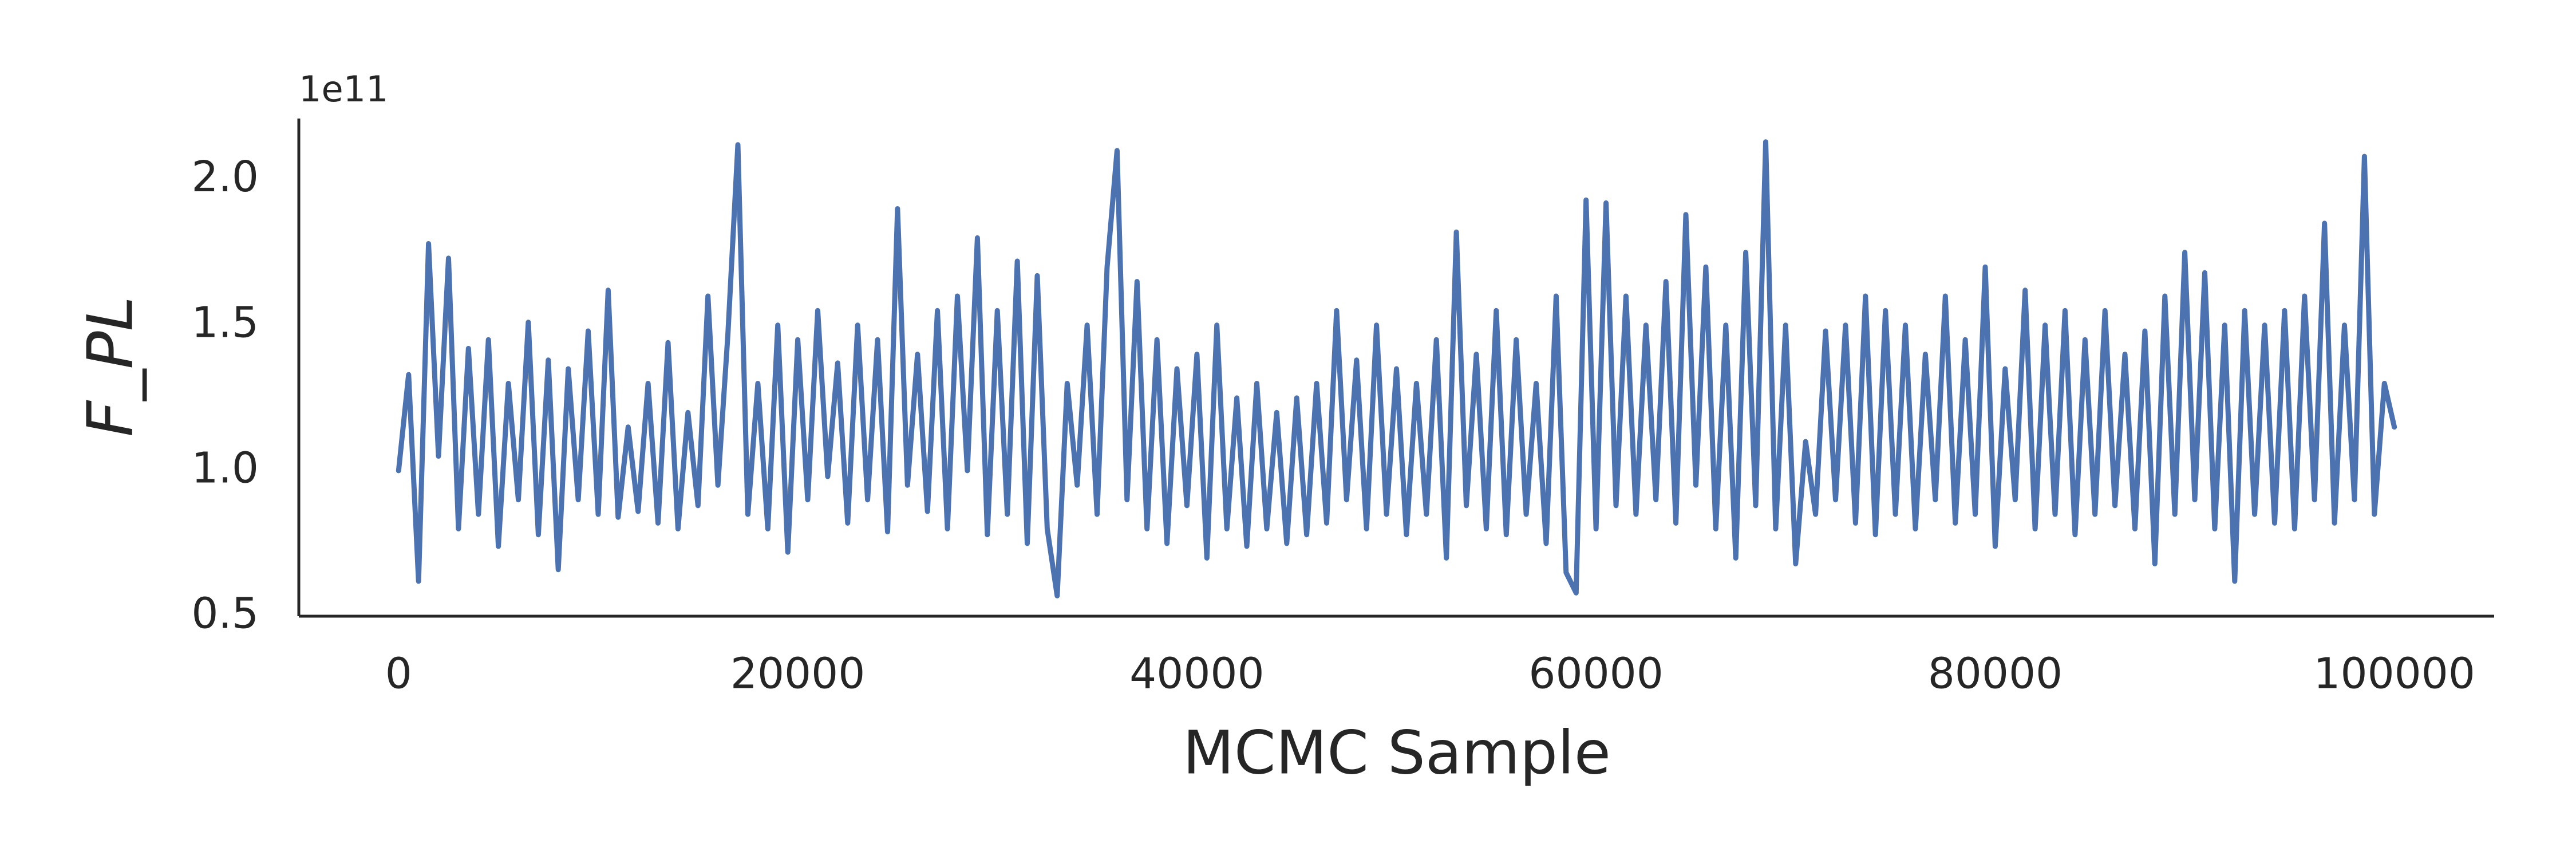 The image size is (2576, 859). Describe the element at coordinates (2394, 674) in the screenshot. I see `x-tick-label: 100000` at that location.